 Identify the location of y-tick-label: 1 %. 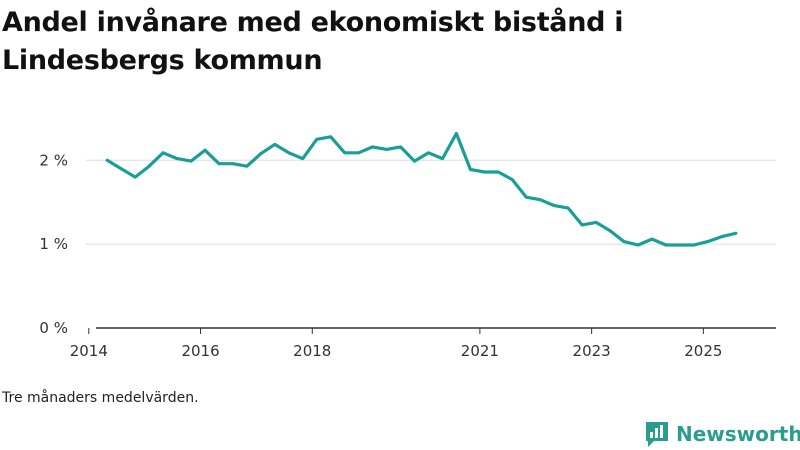
(53, 244).